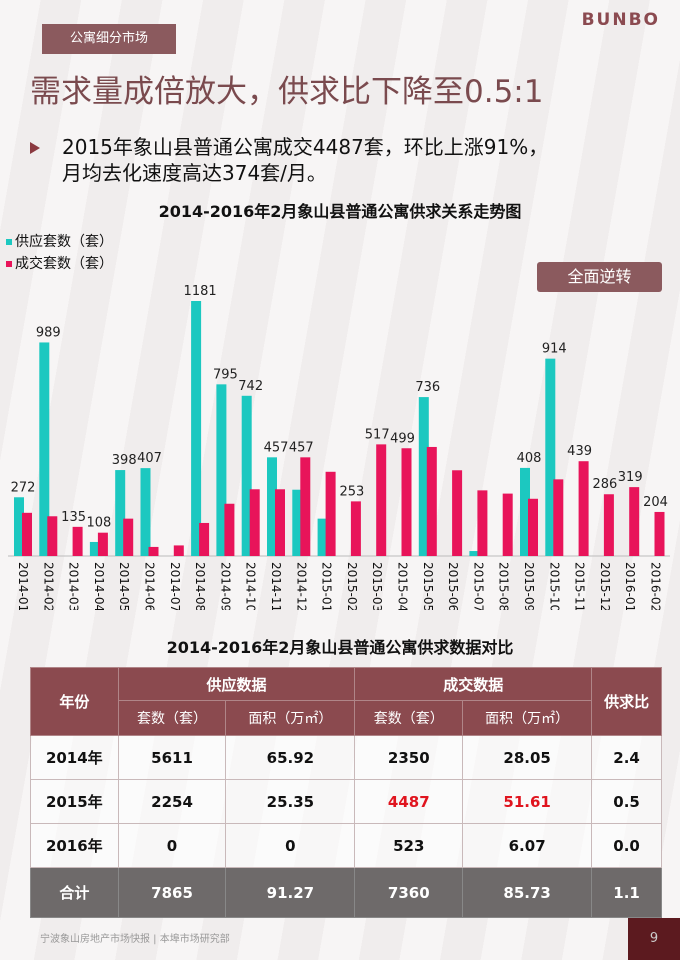 This screenshot has width=680, height=960. Describe the element at coordinates (409, 845) in the screenshot. I see `cell-d_units: 523` at that location.